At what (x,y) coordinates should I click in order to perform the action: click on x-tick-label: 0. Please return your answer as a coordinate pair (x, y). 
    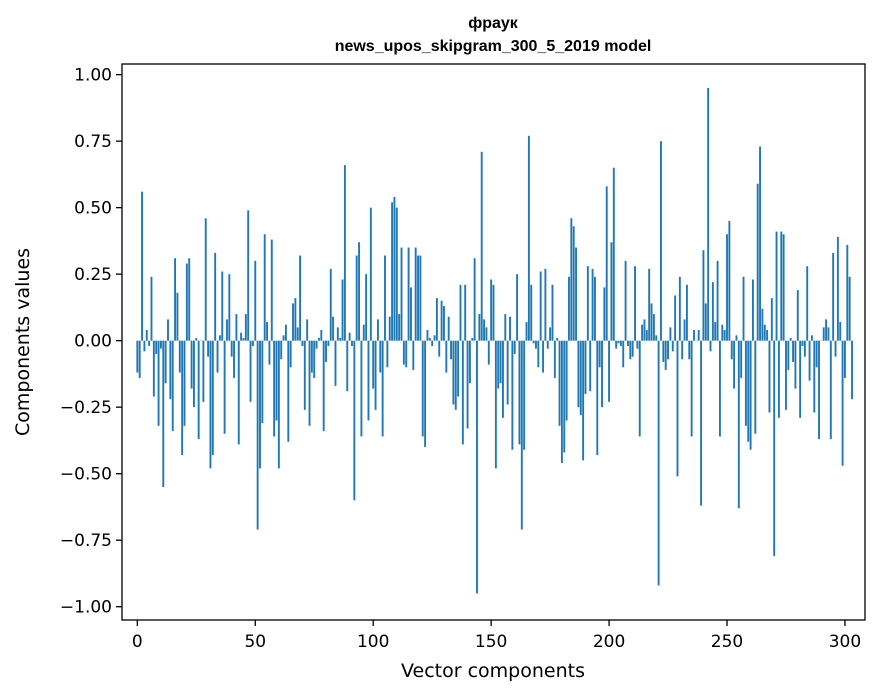
    Looking at the image, I should click on (137, 642).